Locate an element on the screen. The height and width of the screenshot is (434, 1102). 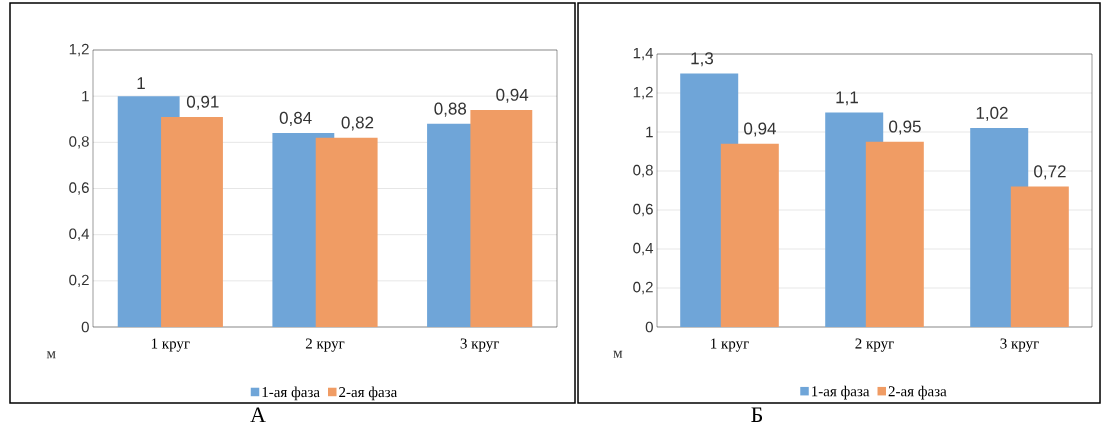
data-label: 1,02 is located at coordinates (992, 113).